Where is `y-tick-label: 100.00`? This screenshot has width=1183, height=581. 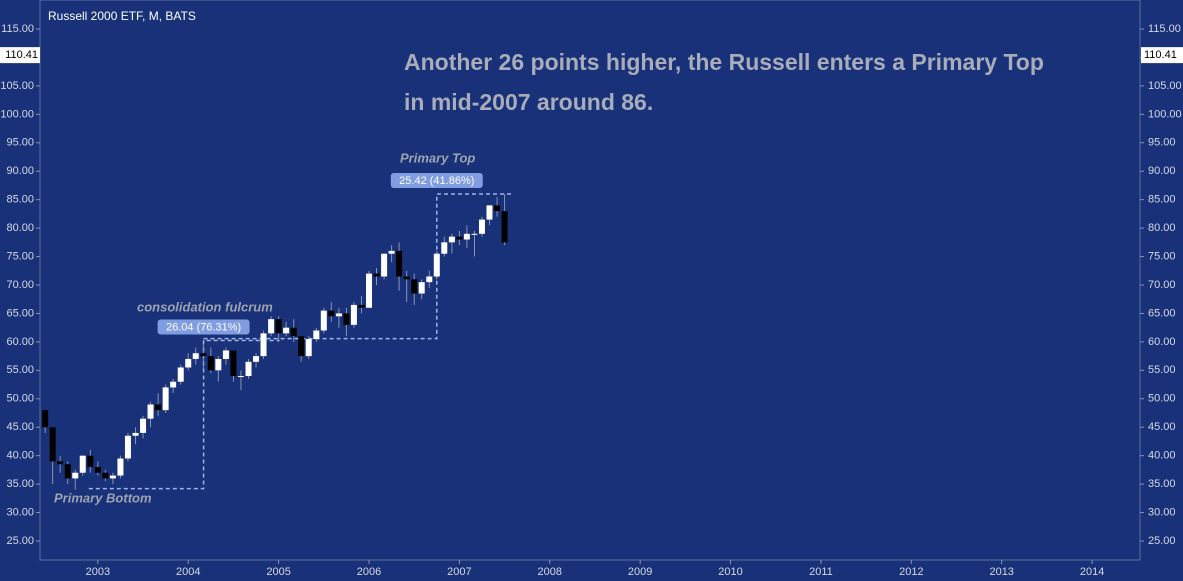
y-tick-label: 100.00 is located at coordinates (1165, 114).